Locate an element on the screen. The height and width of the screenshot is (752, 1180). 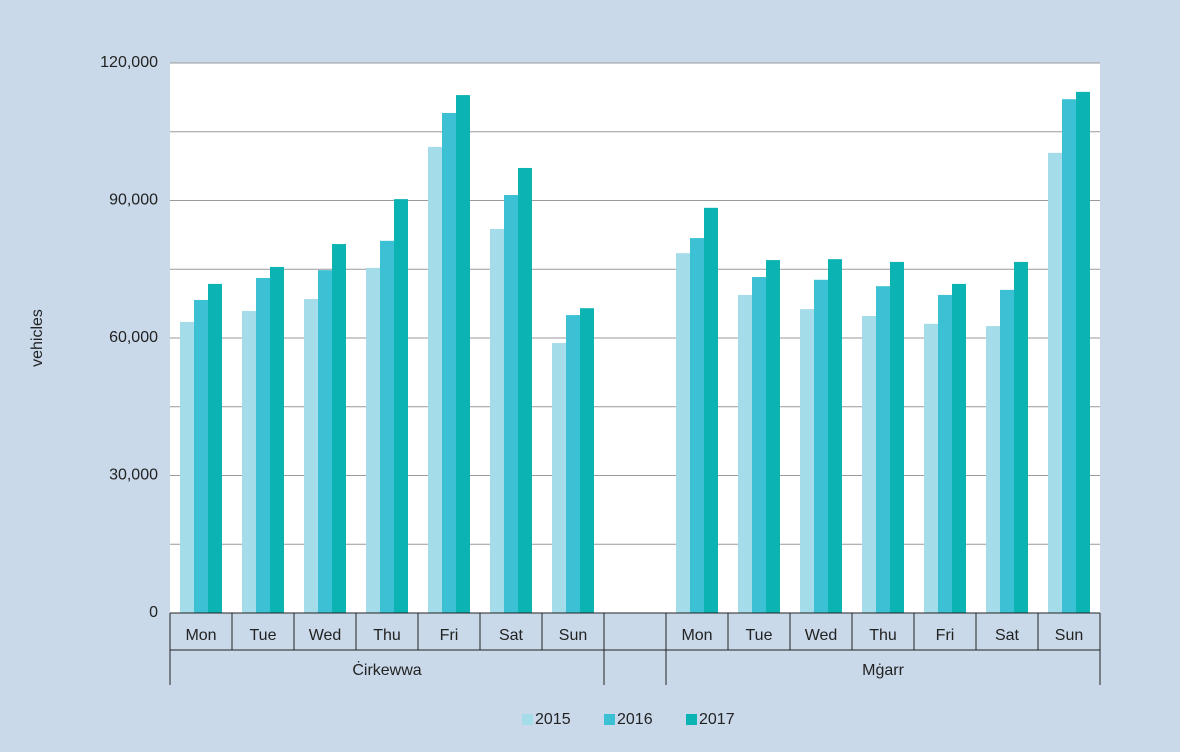
legend-label: 2015 is located at coordinates (553, 719).